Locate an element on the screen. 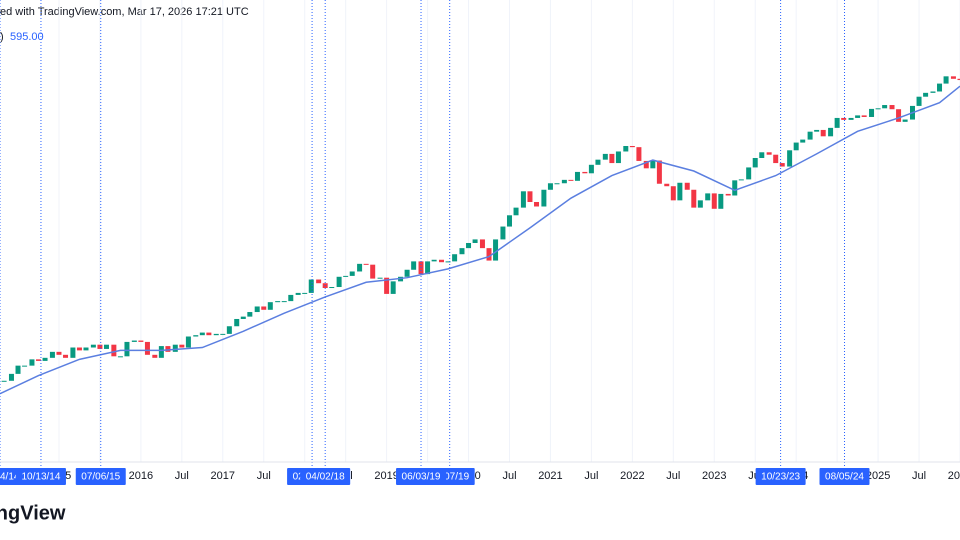 Image resolution: width=960 pixels, height=540 pixels. x-tick-label: 2022 is located at coordinates (632, 476).